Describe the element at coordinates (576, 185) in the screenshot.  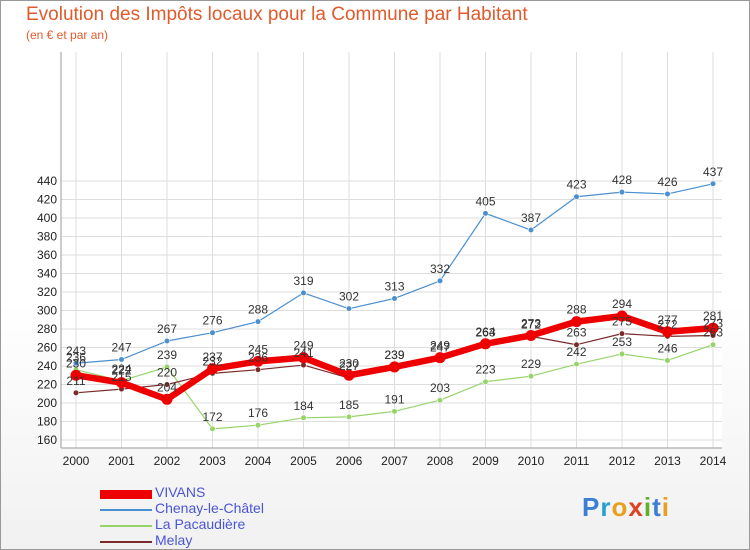
I see `data-label: 423` at that location.